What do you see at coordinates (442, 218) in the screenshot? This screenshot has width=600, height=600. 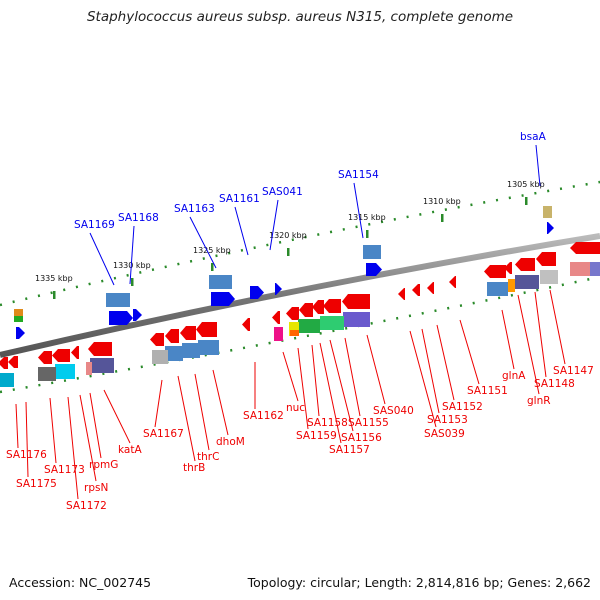 I see `kbp-tick-mark` at bounding box center [442, 218].